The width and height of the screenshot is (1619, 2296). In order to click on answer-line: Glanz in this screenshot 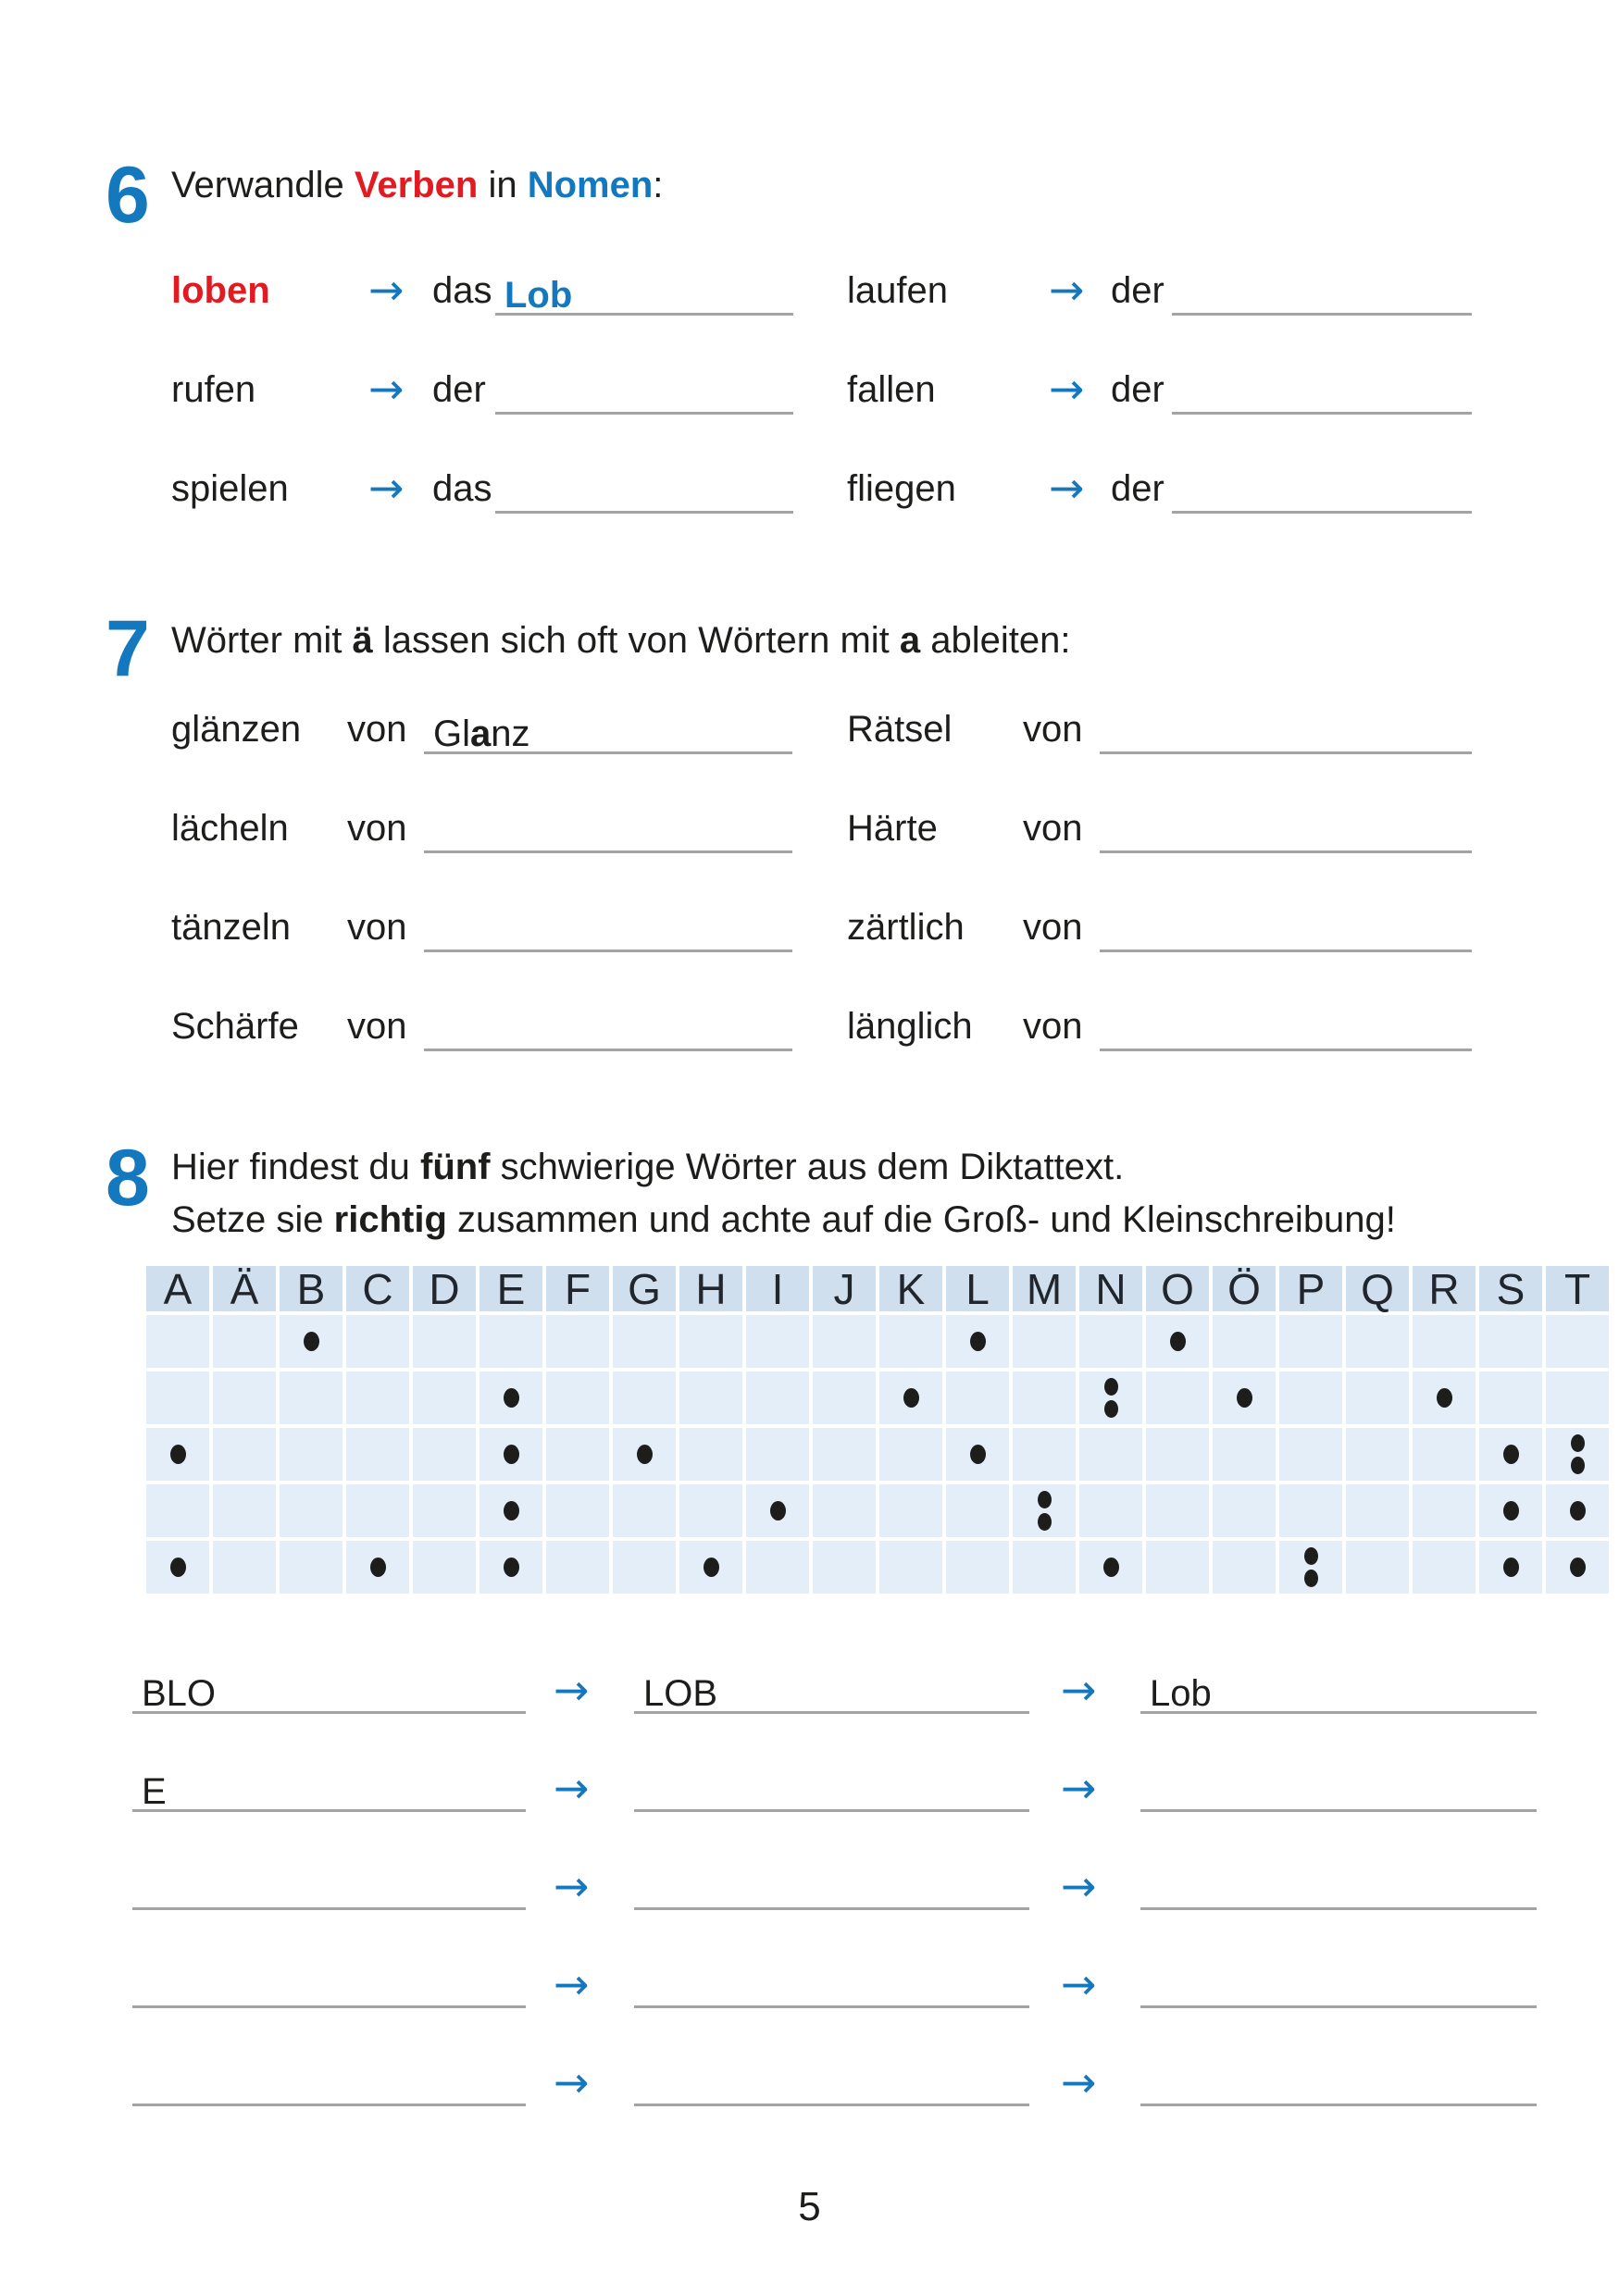, I will do `click(608, 728)`.